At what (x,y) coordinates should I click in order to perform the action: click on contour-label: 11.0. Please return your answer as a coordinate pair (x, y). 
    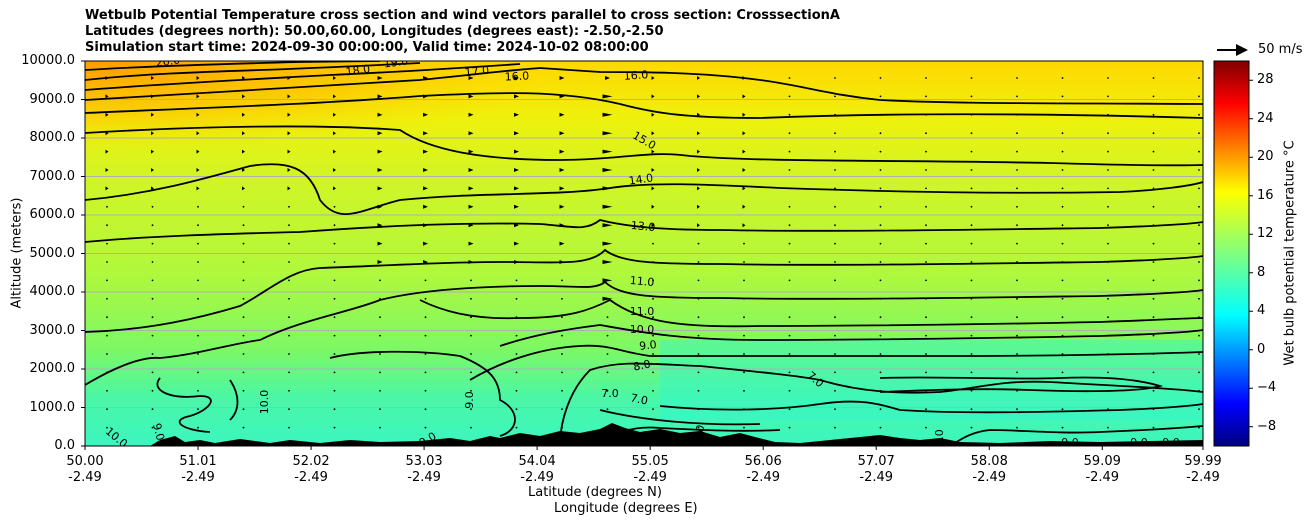
    Looking at the image, I should click on (642, 311).